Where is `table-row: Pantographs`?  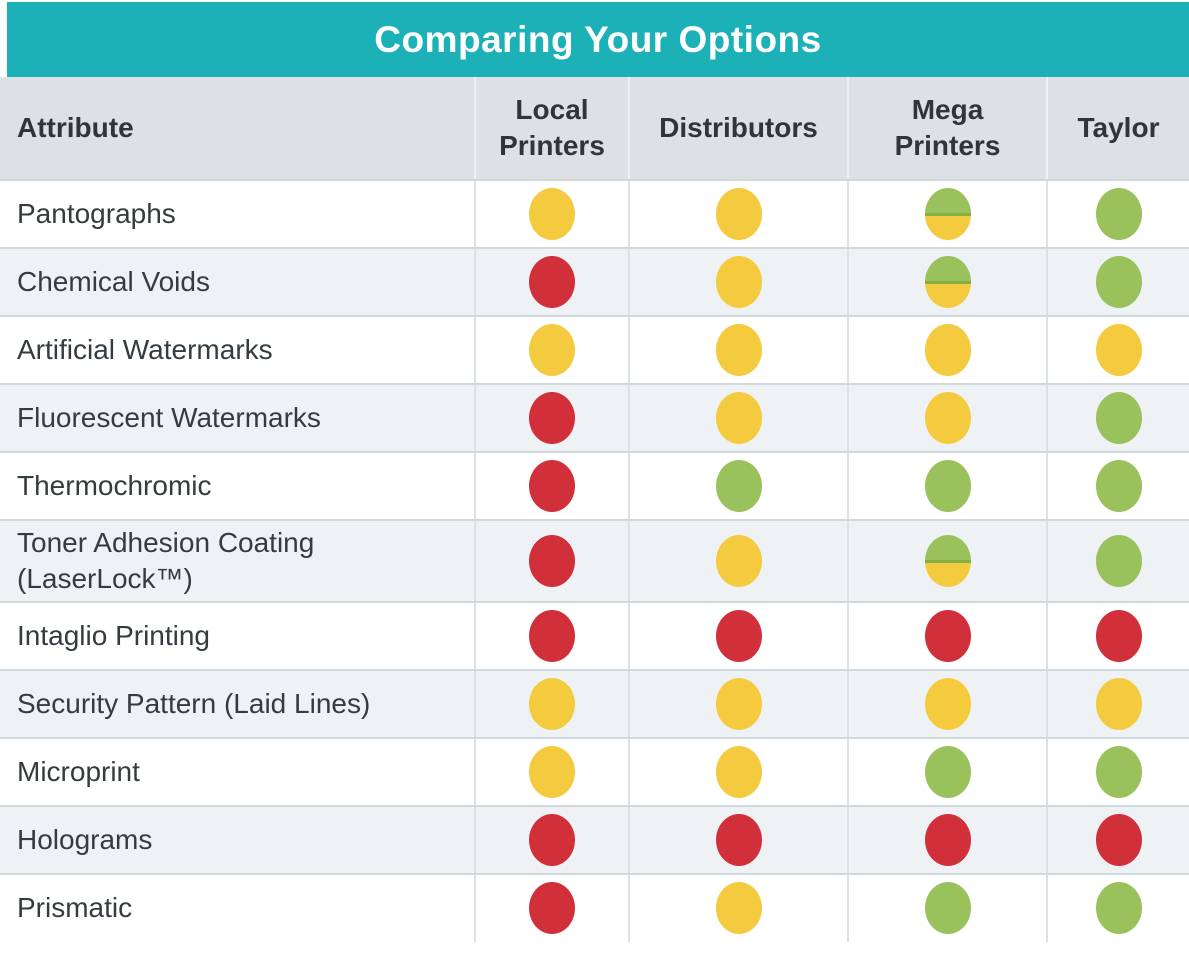 table-row: Pantographs is located at coordinates (594, 214).